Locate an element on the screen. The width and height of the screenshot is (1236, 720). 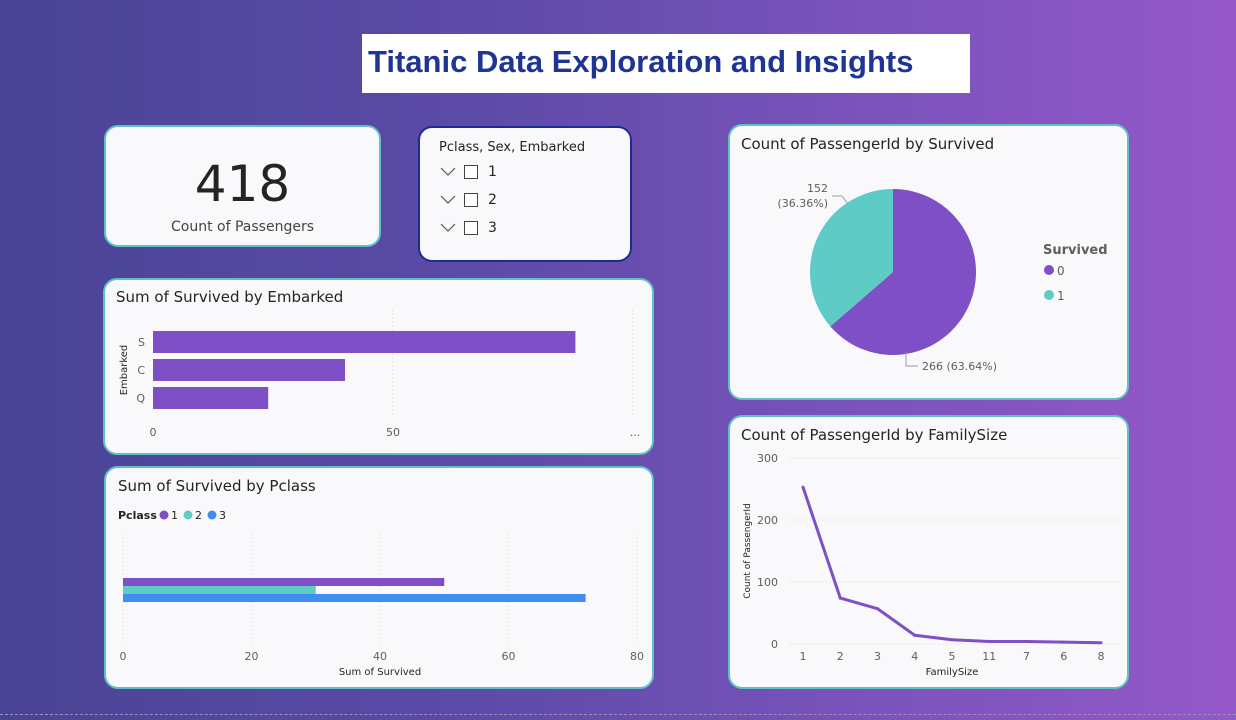
x-tick-label: 3 is located at coordinates (877, 656).